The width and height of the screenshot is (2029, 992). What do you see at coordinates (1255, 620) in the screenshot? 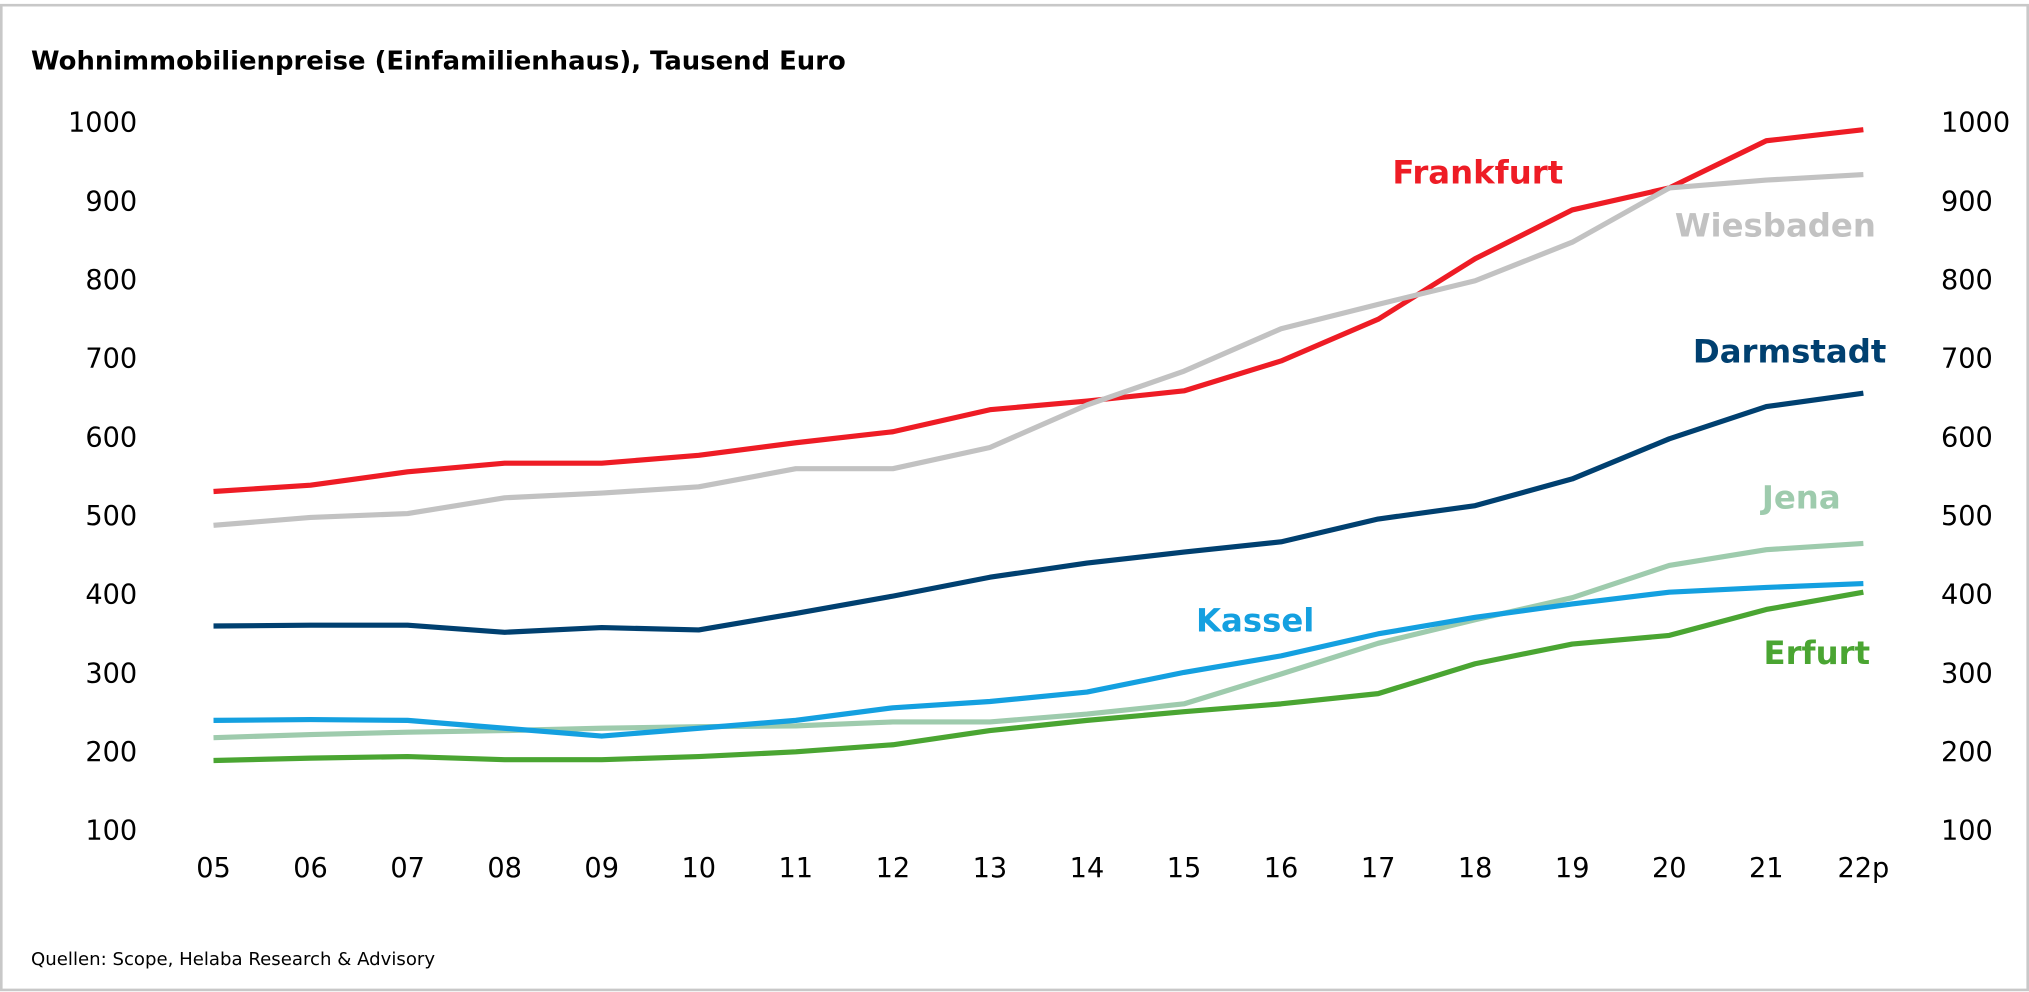
I see `series-label: Kassel` at bounding box center [1255, 620].